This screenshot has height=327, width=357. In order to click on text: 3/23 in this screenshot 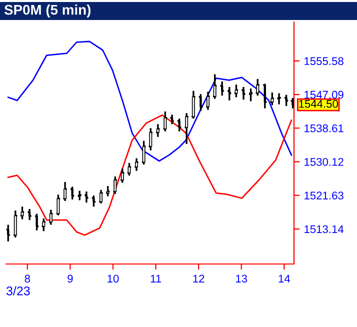, I will do `click(18, 291)`.